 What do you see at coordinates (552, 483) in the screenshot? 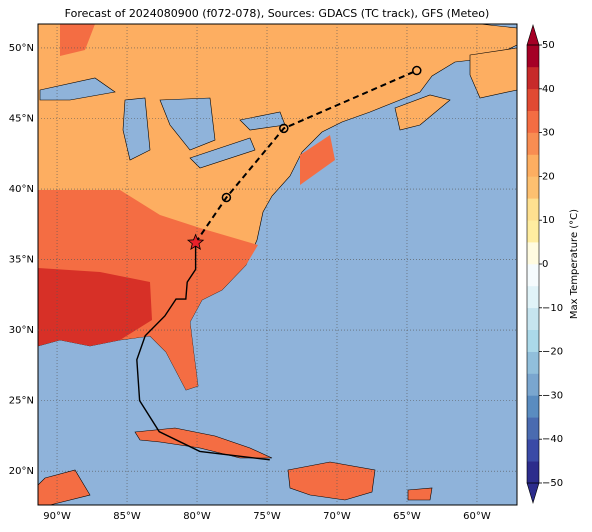
I see `colorbar-tick-label: −50` at bounding box center [552, 483].